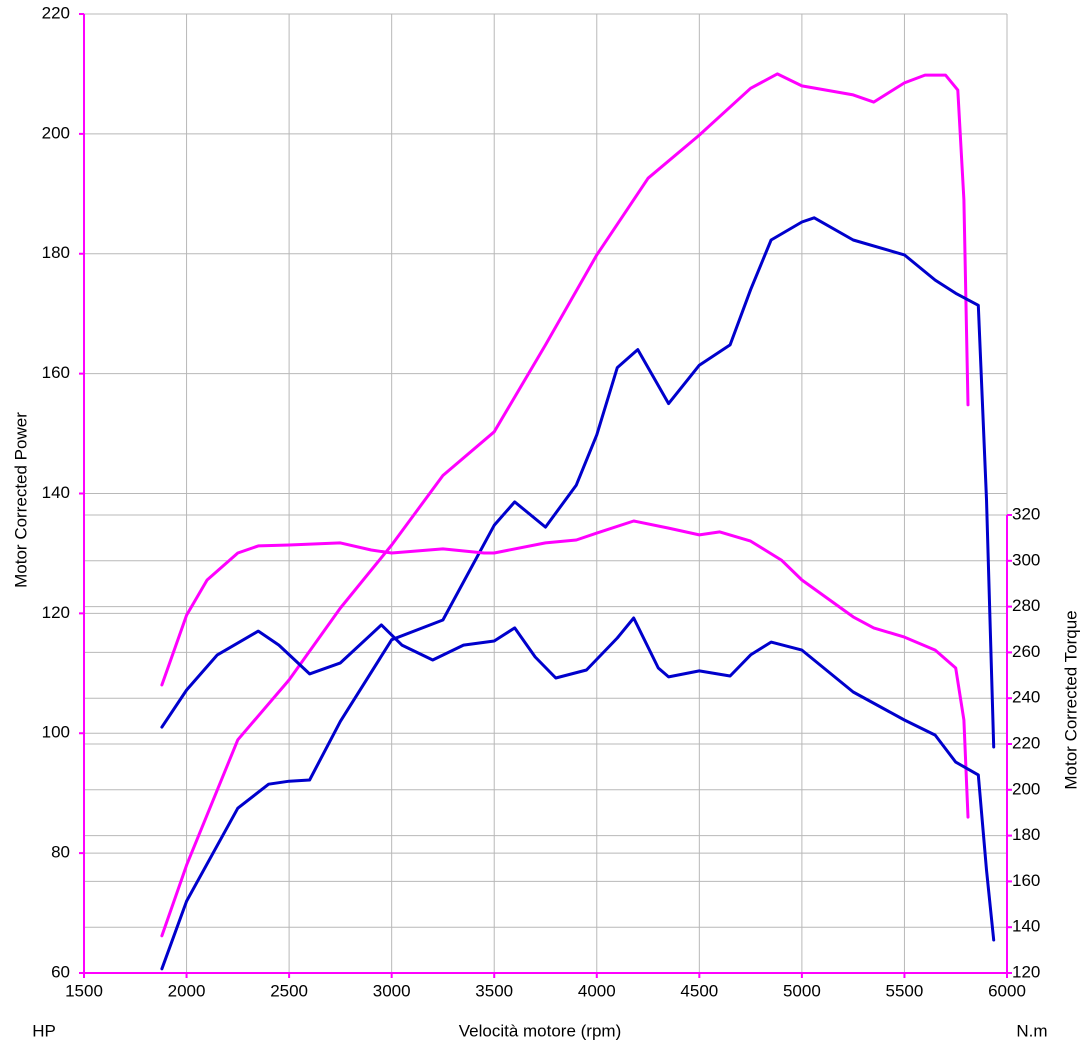 This screenshot has height=1050, width=1091. What do you see at coordinates (802, 990) in the screenshot?
I see `x-tick-label: 5000` at bounding box center [802, 990].